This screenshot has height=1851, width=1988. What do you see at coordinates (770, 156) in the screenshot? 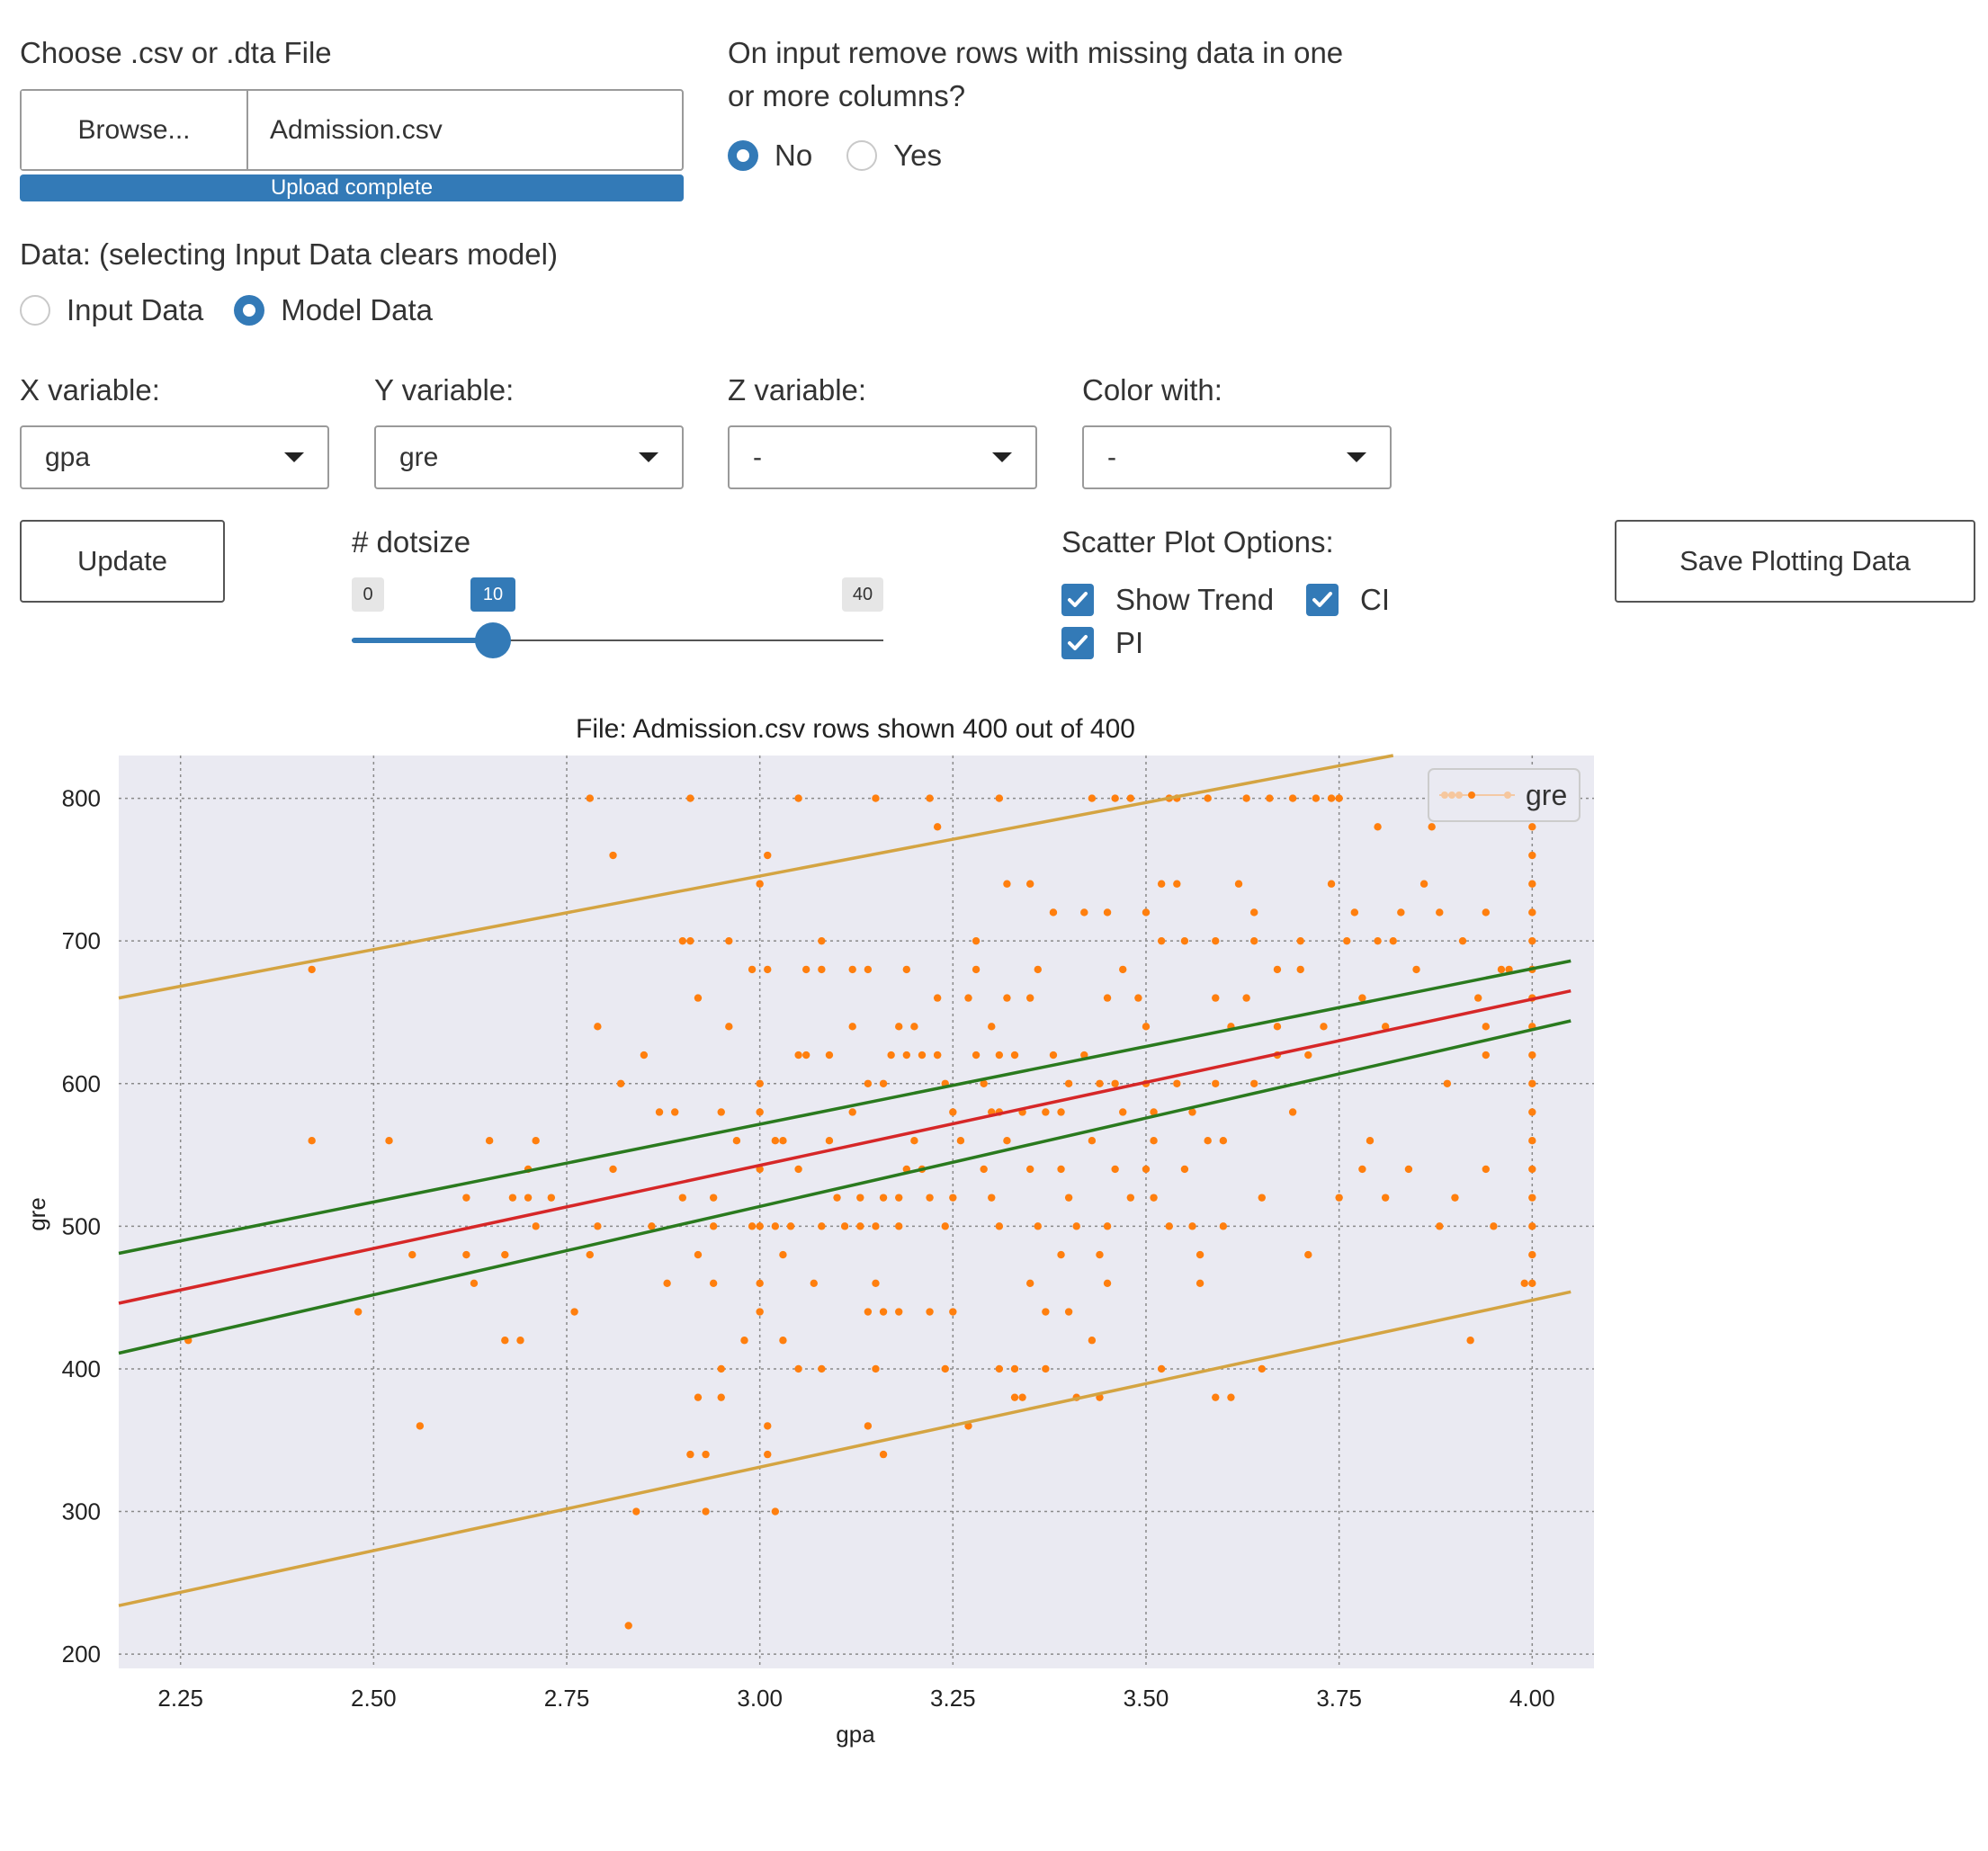
I see `missing-radio-no: No` at bounding box center [770, 156].